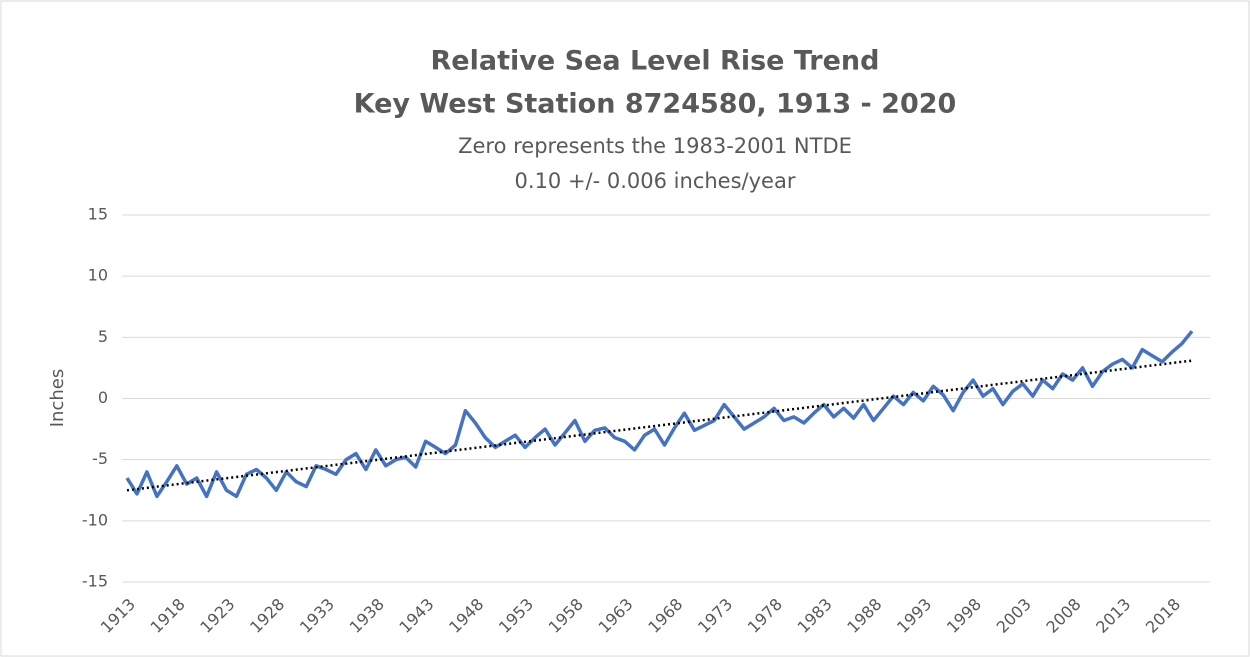 The image size is (1250, 657). What do you see at coordinates (98, 214) in the screenshot?
I see `y-tick-label: 15` at bounding box center [98, 214].